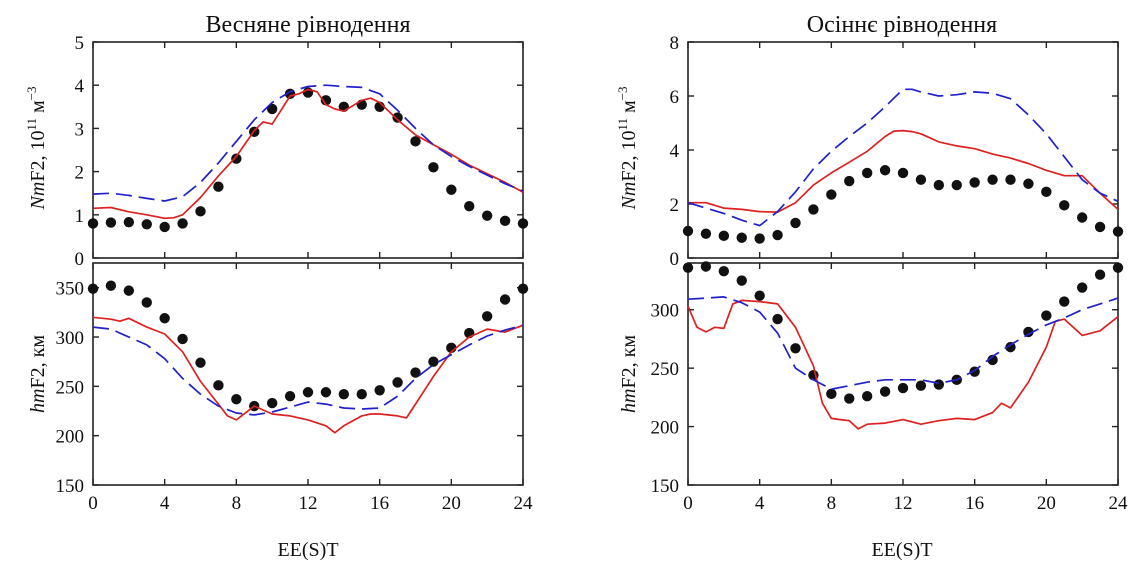 This screenshot has width=1134, height=564. I want to click on ylabel-hmf2-right: hmF2, км, so click(629, 374).